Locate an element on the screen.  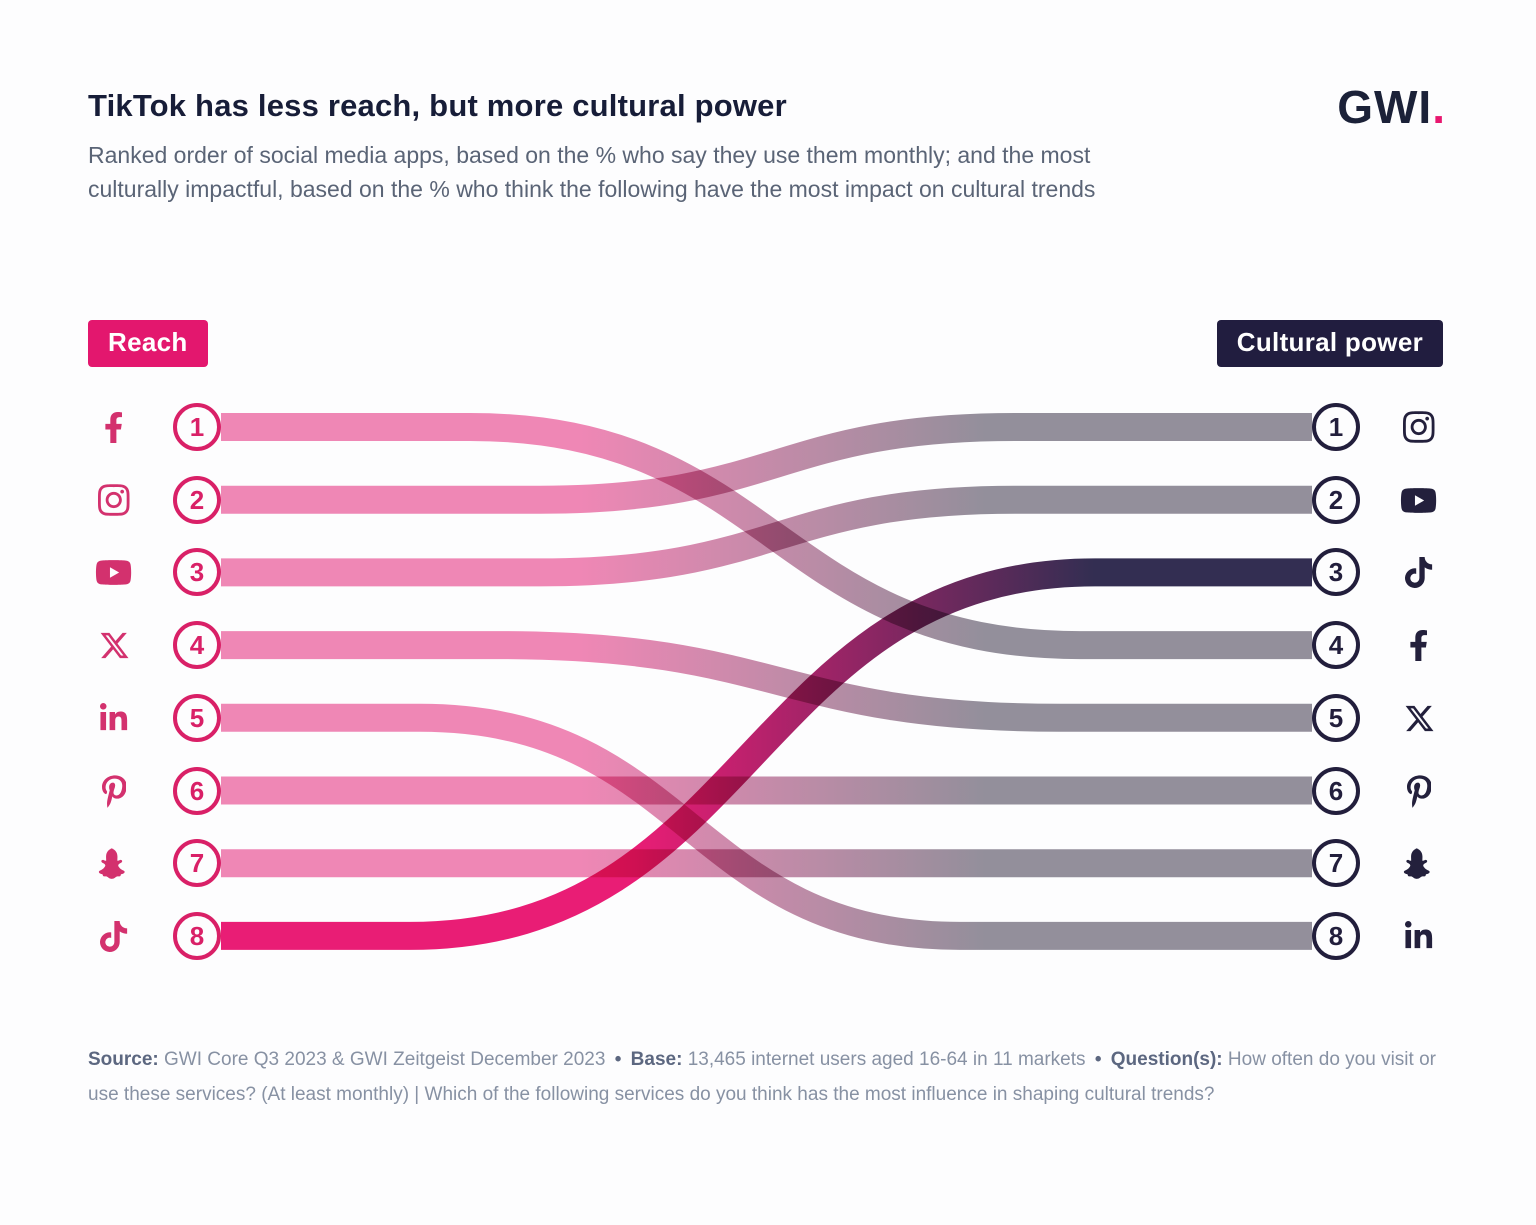
reach-rank-circle: 5 is located at coordinates (197, 718).